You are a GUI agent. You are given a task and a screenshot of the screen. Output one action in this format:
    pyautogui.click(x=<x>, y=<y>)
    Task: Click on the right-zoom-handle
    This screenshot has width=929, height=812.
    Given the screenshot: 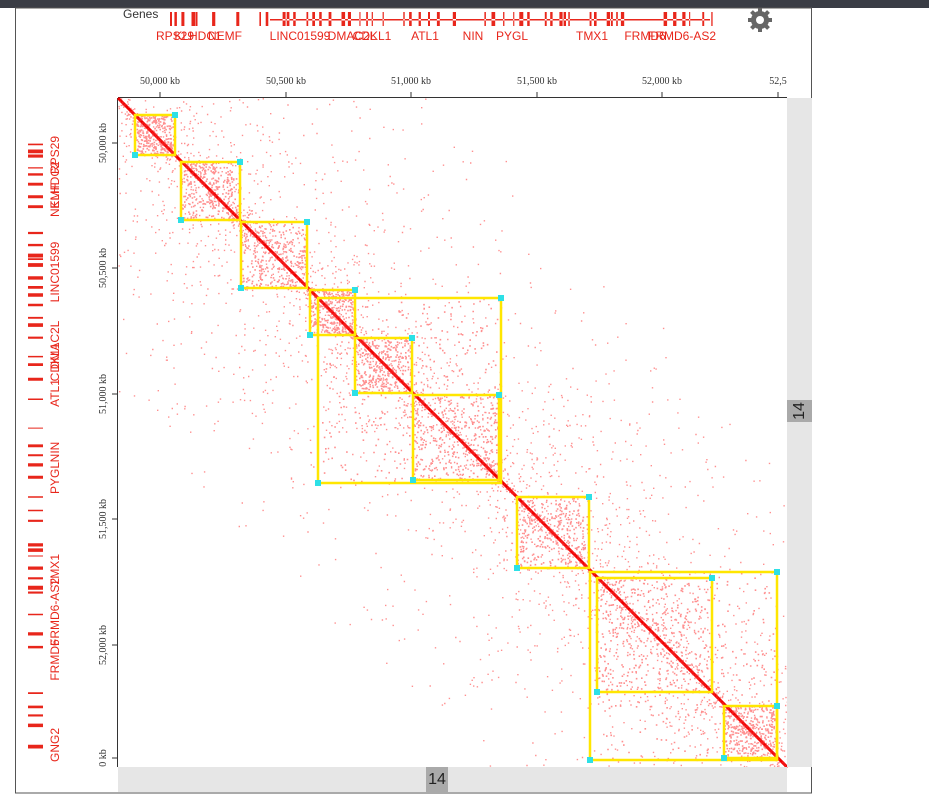 What is the action you would take?
    pyautogui.click(x=799, y=411)
    